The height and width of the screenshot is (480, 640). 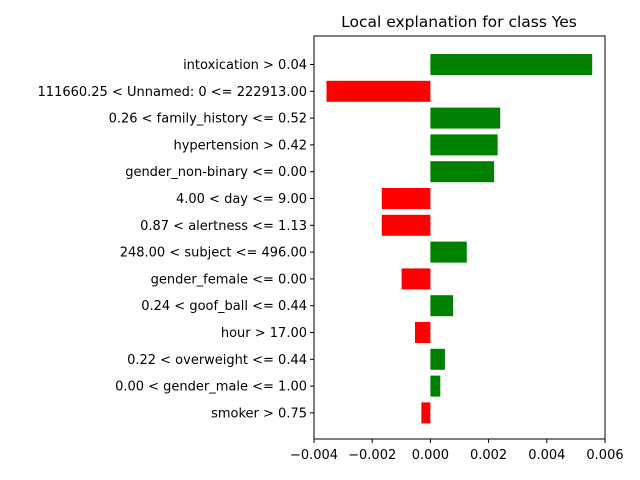 What do you see at coordinates (240, 145) in the screenshot?
I see `category-label: hypertension > 0.42` at bounding box center [240, 145].